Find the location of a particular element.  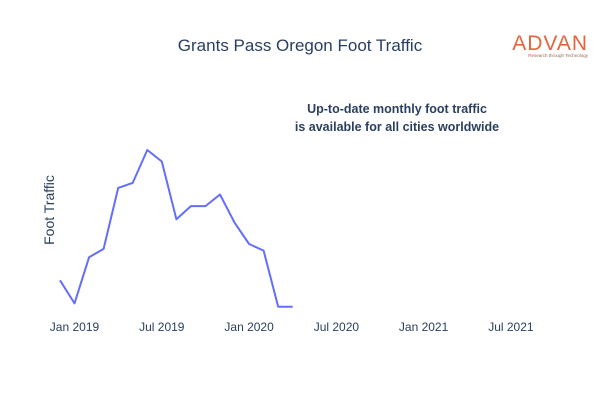

x-tick-label: Jan 2021 is located at coordinates (424, 327).